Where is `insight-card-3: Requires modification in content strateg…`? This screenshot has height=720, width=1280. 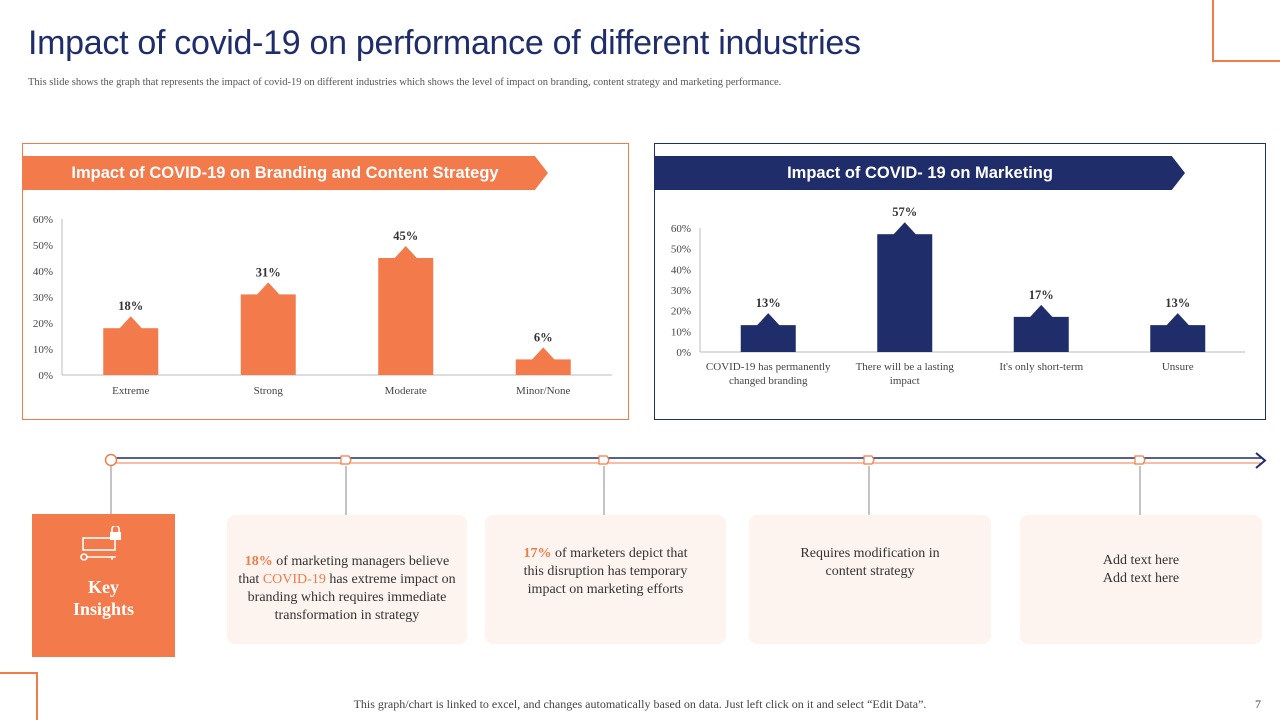
insight-card-3: Requires modification in content strateg… is located at coordinates (870, 579).